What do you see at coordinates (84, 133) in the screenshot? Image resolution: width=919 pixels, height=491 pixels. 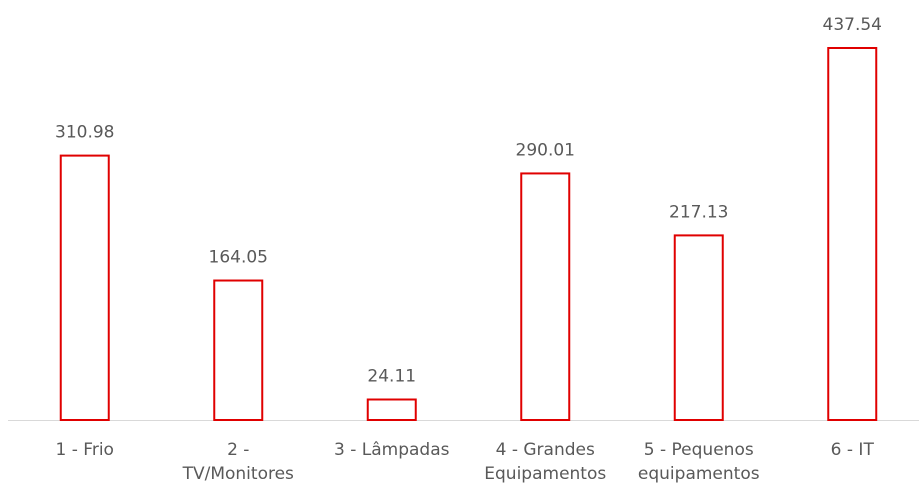 I see `data-label: 310.98` at bounding box center [84, 133].